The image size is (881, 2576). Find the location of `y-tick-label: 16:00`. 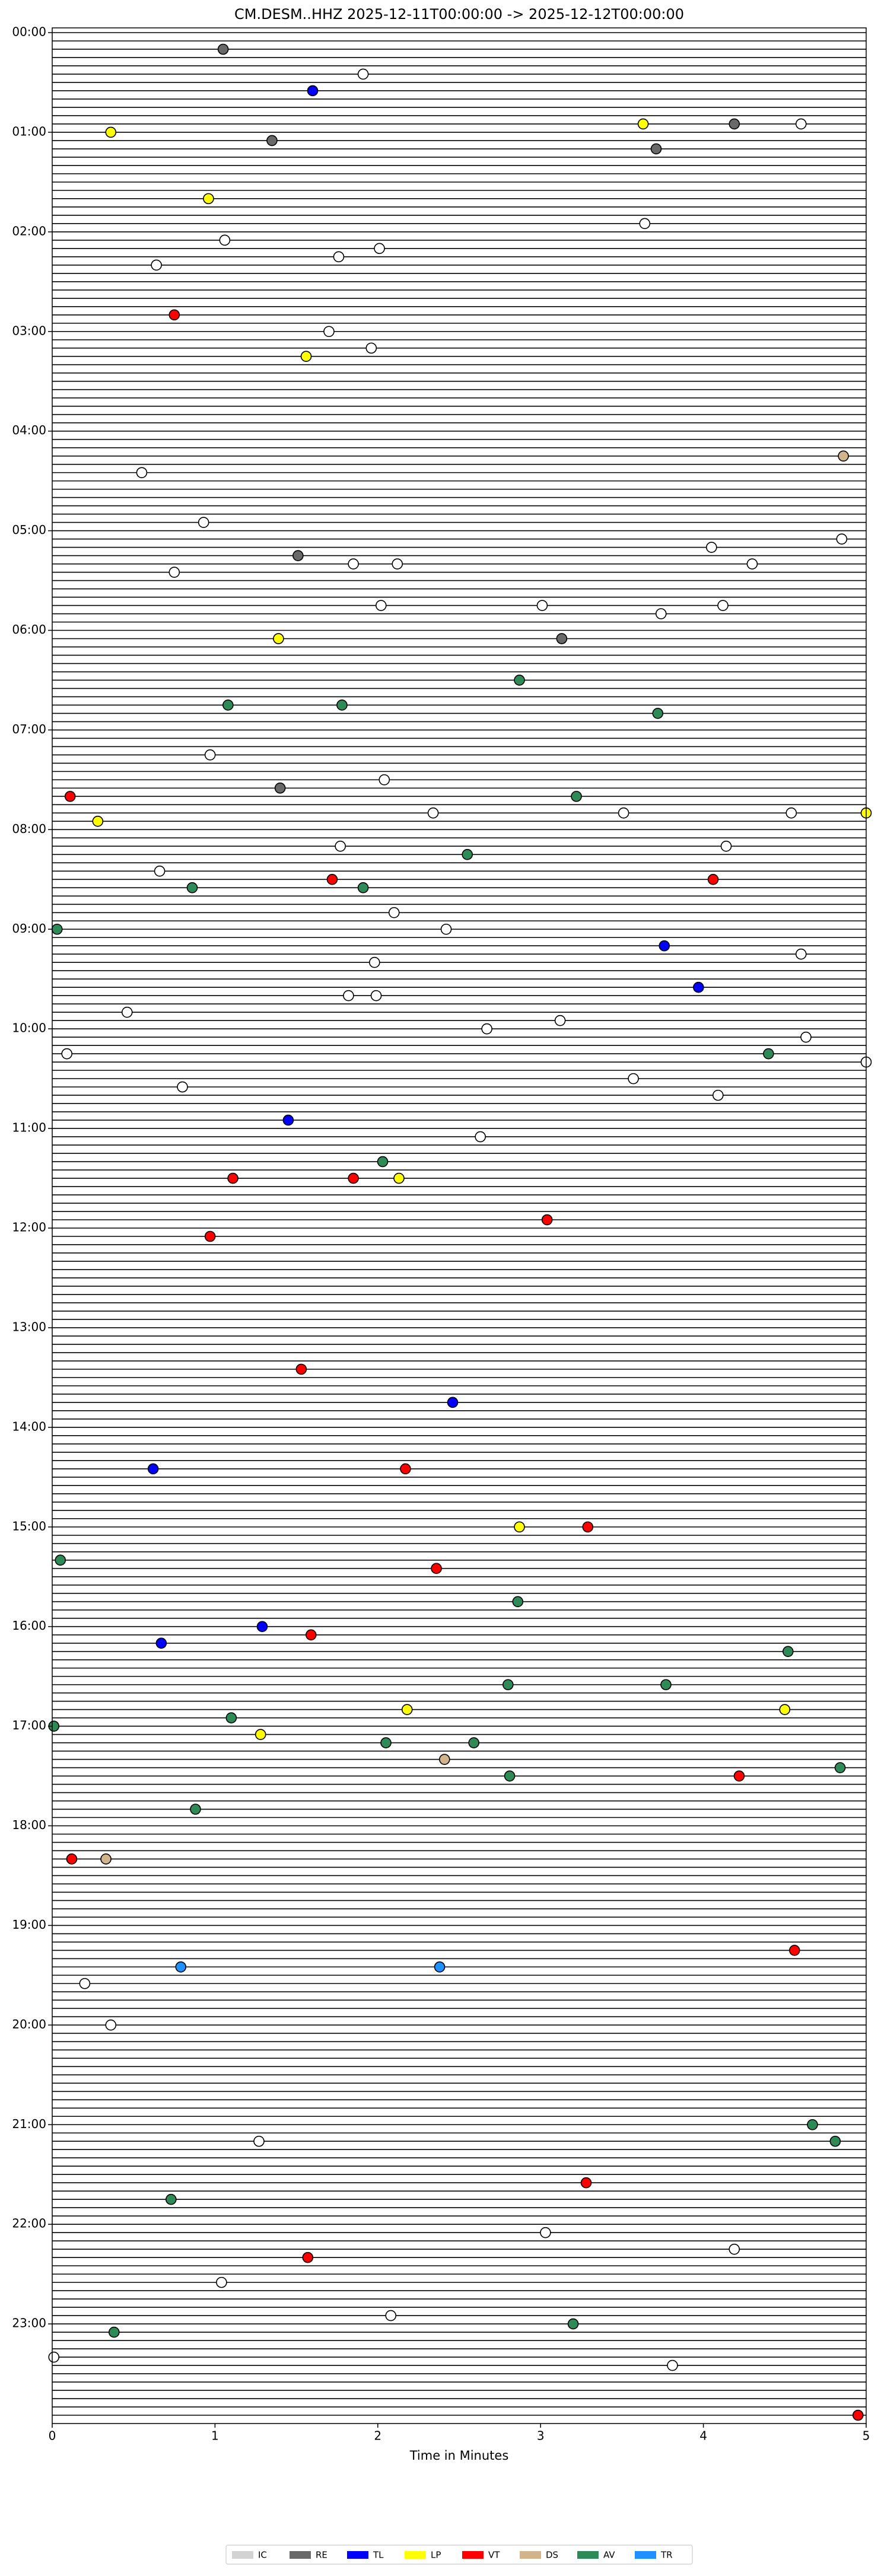

y-tick-label: 16:00 is located at coordinates (29, 1625).